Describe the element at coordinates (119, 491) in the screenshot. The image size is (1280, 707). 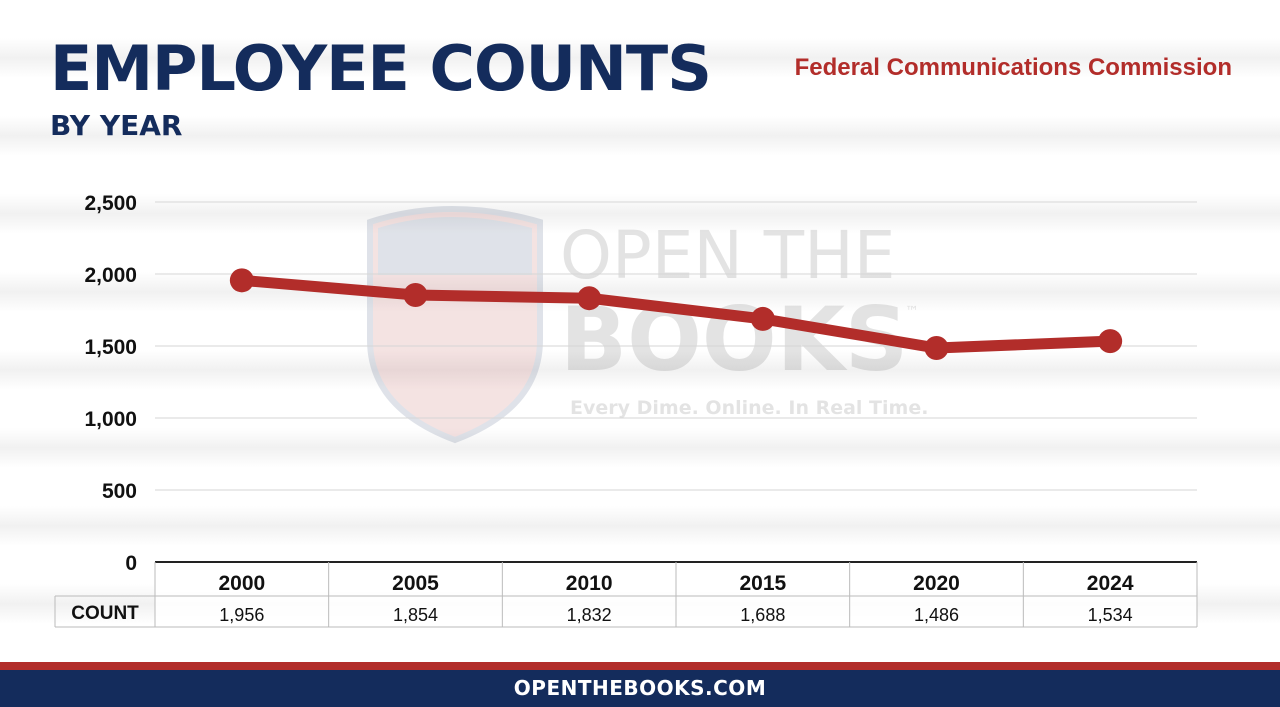
I see `y-tick-label: 500` at that location.